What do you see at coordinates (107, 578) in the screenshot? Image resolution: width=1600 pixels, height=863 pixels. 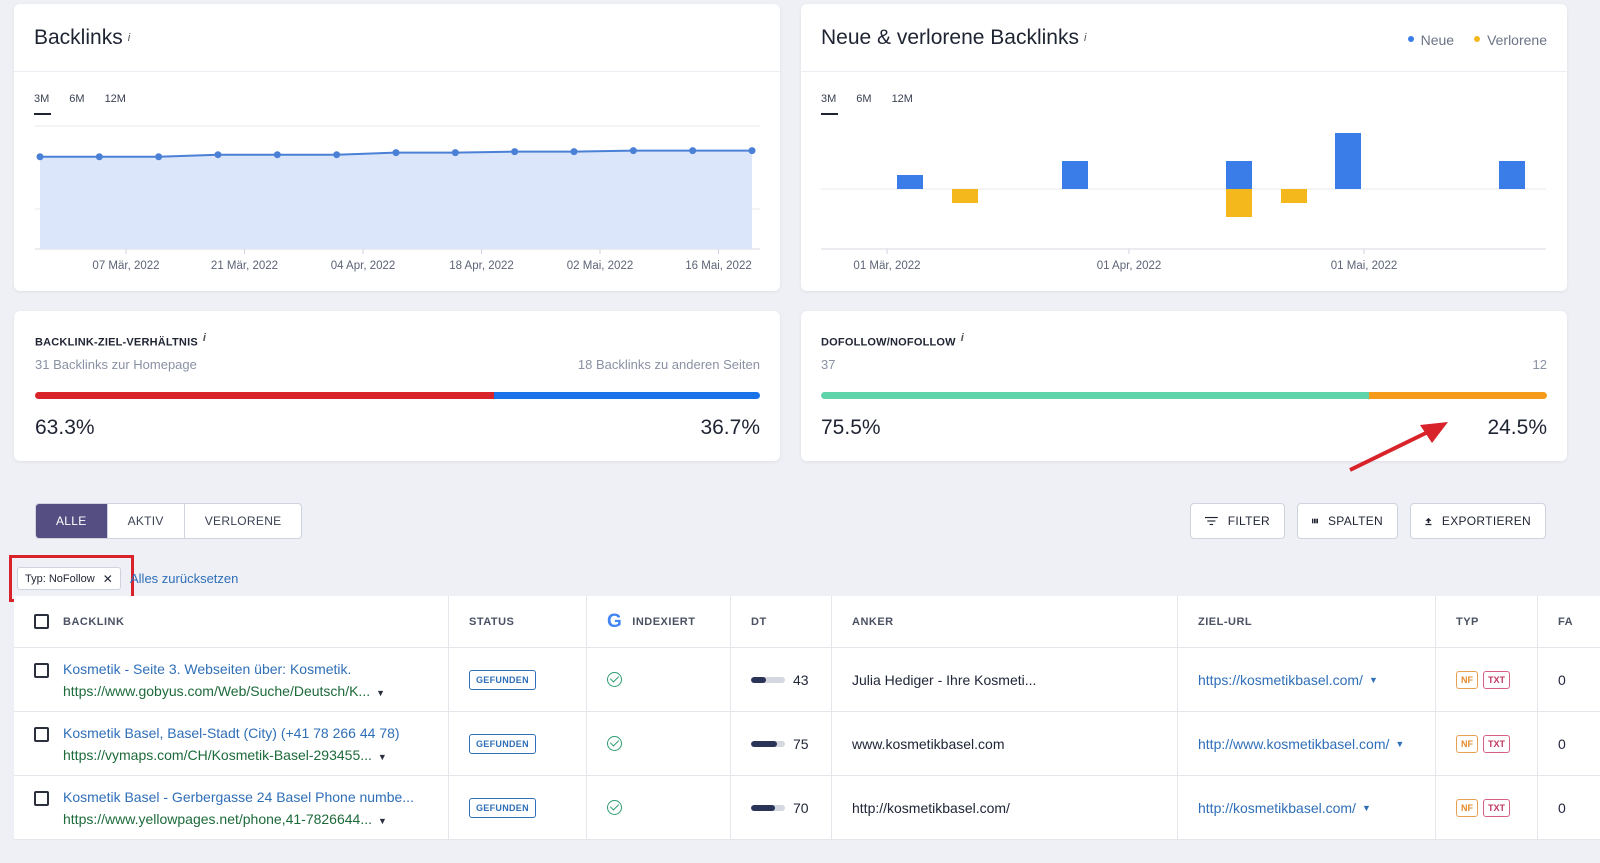 I see `close-icon: ✕` at bounding box center [107, 578].